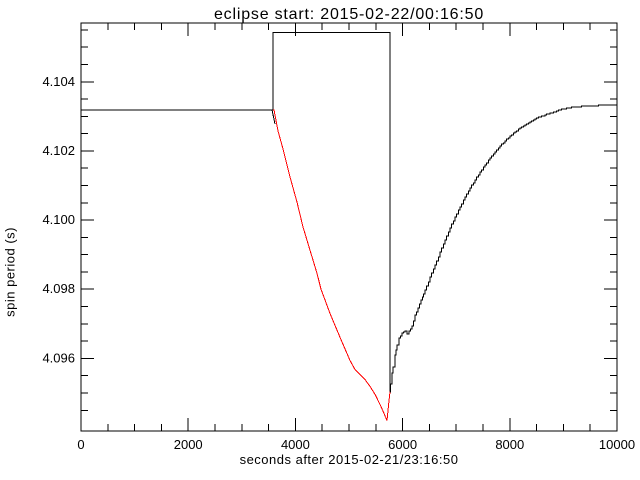 Image resolution: width=640 pixels, height=480 pixels. What do you see at coordinates (617, 444) in the screenshot?
I see `x-tick-label: 10000` at bounding box center [617, 444].